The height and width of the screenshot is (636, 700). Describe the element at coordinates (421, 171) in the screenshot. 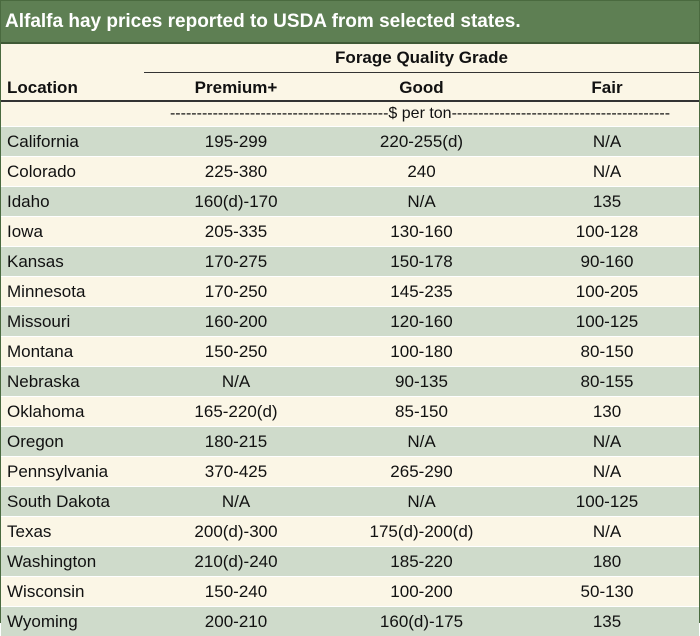

I see `good-cell: 240` at that location.